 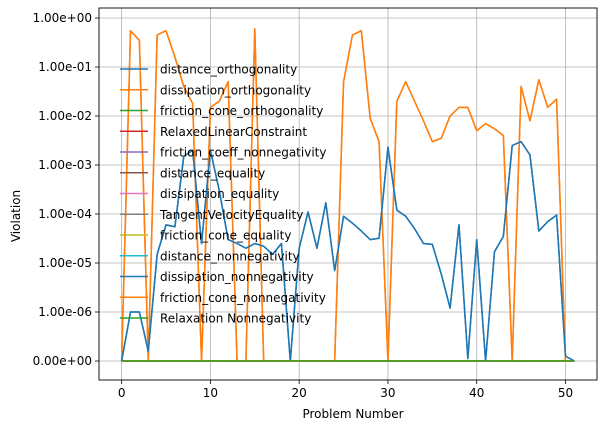 What do you see at coordinates (233, 132) in the screenshot?
I see `legend-label: RelaxedLinearConstraint` at bounding box center [233, 132].